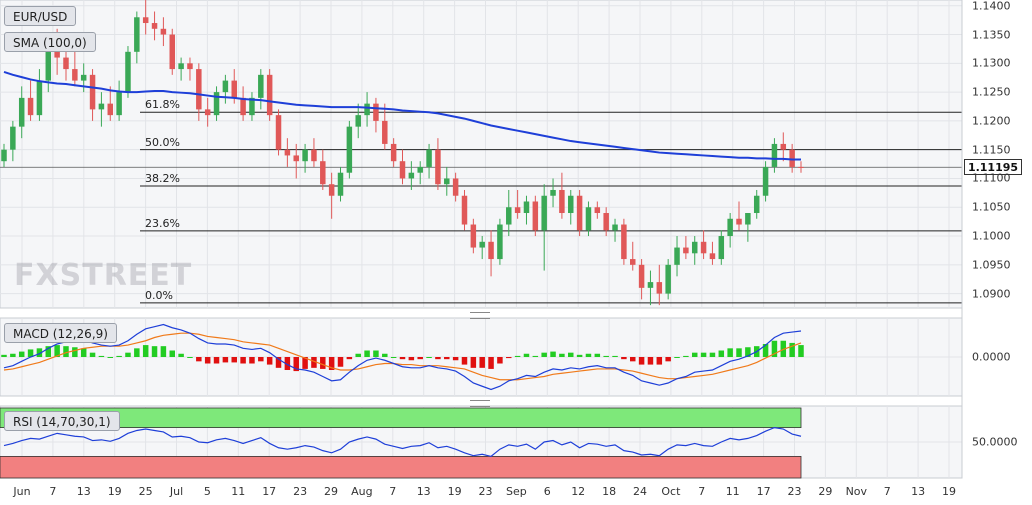 This screenshot has height=505, width=1032. What do you see at coordinates (480, 315) in the screenshot?
I see `pane-resize-handle-macd` at bounding box center [480, 315].